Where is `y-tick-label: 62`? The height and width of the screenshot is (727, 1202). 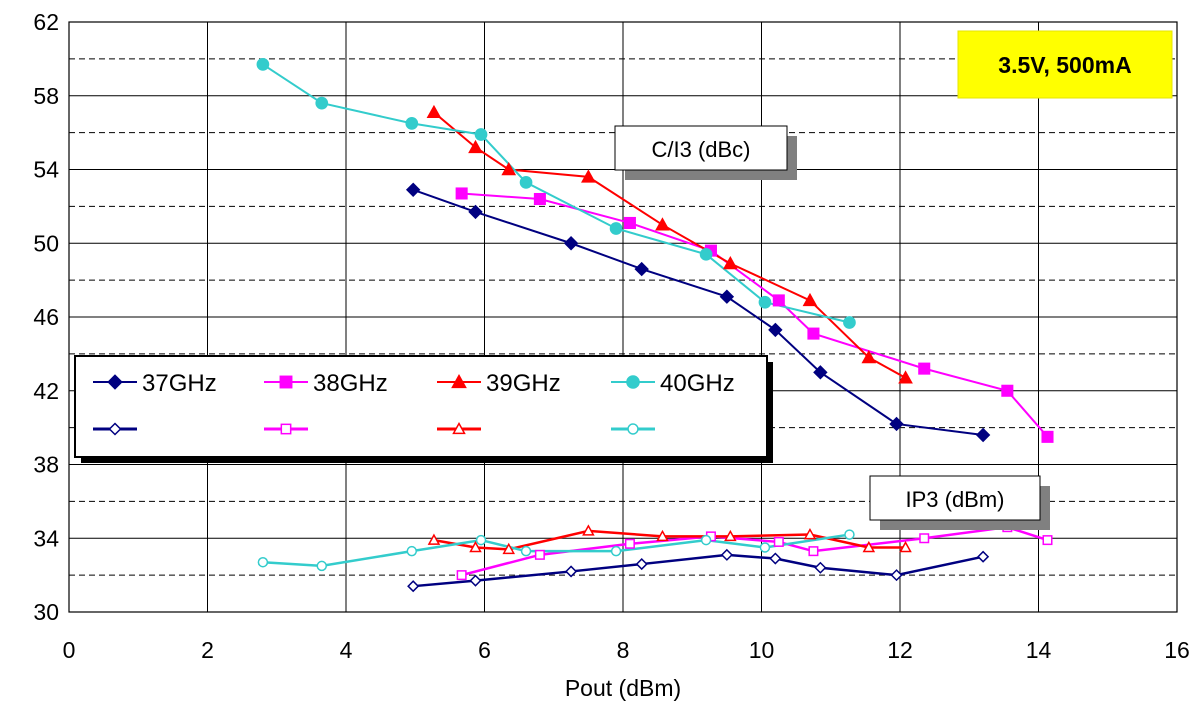
y-tick-label: 62 is located at coordinates (46, 22).